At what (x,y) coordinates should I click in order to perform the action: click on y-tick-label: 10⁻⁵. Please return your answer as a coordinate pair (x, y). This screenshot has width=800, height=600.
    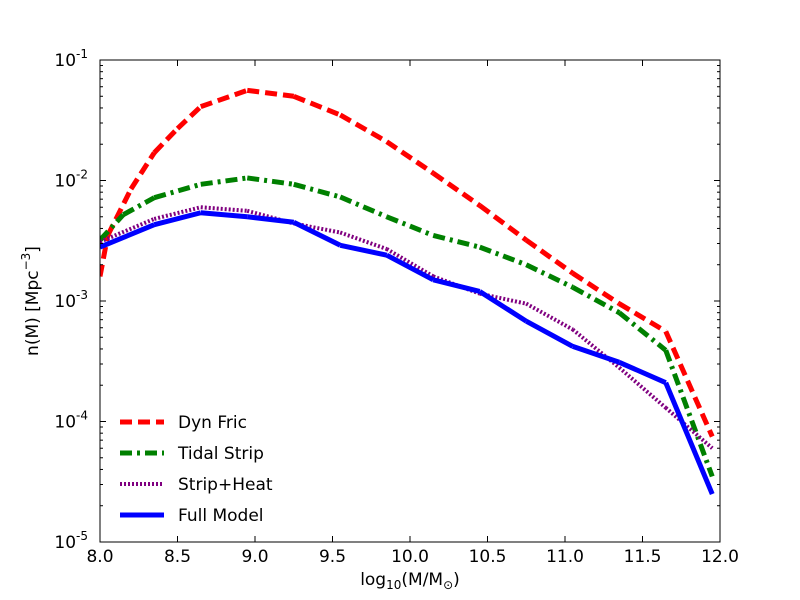
    Looking at the image, I should click on (71, 541).